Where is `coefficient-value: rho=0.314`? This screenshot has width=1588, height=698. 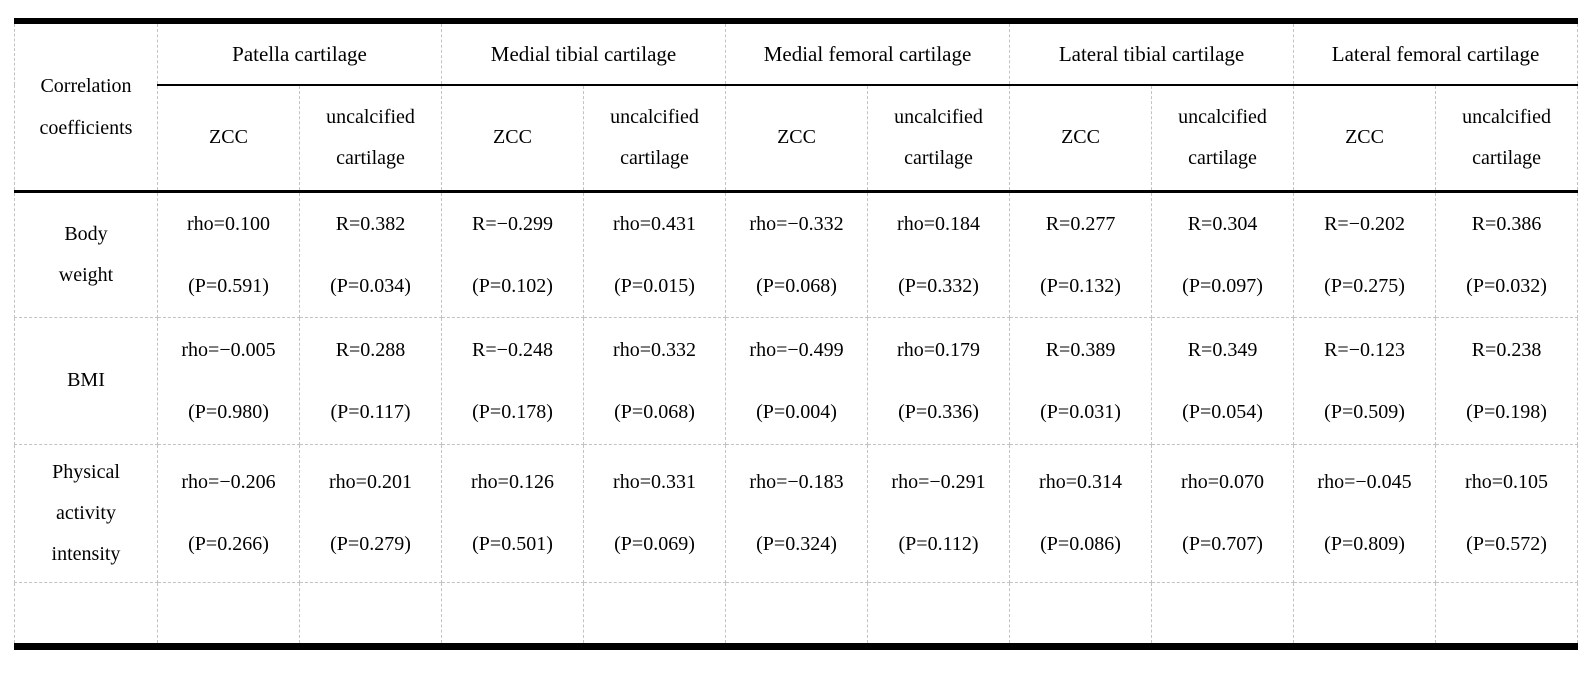
coefficient-value: rho=0.314 is located at coordinates (1080, 482).